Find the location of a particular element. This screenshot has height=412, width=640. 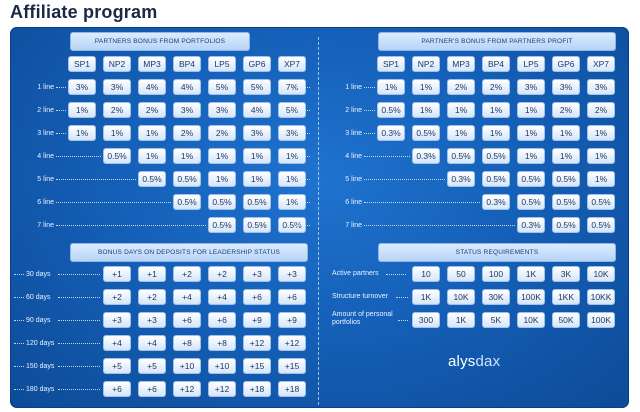

status-value-cell: 100 is located at coordinates (496, 274).